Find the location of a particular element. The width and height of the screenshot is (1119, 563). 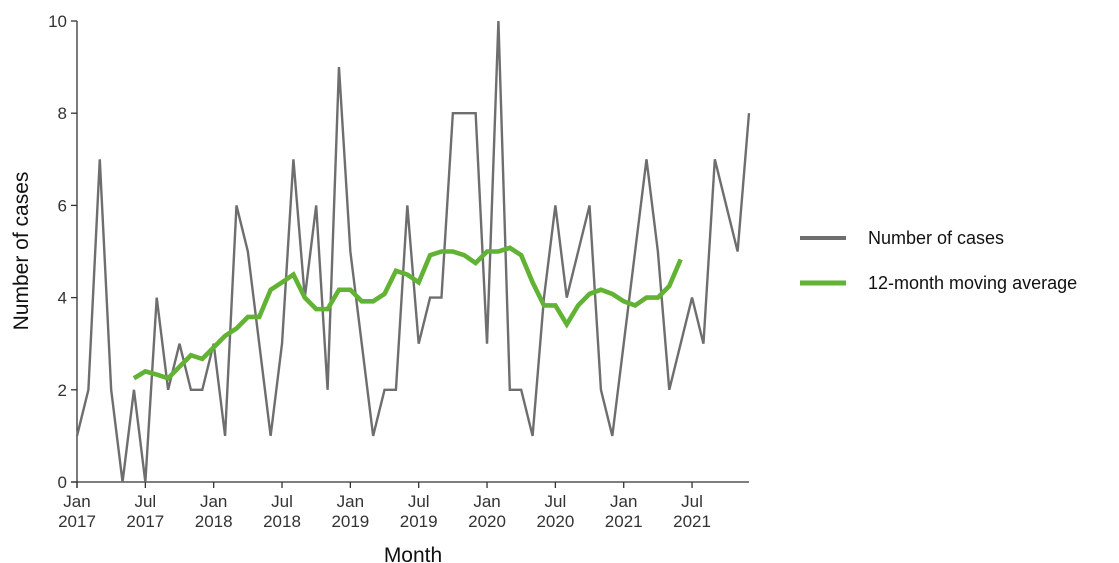

y-tick-label: 10 is located at coordinates (57, 21).